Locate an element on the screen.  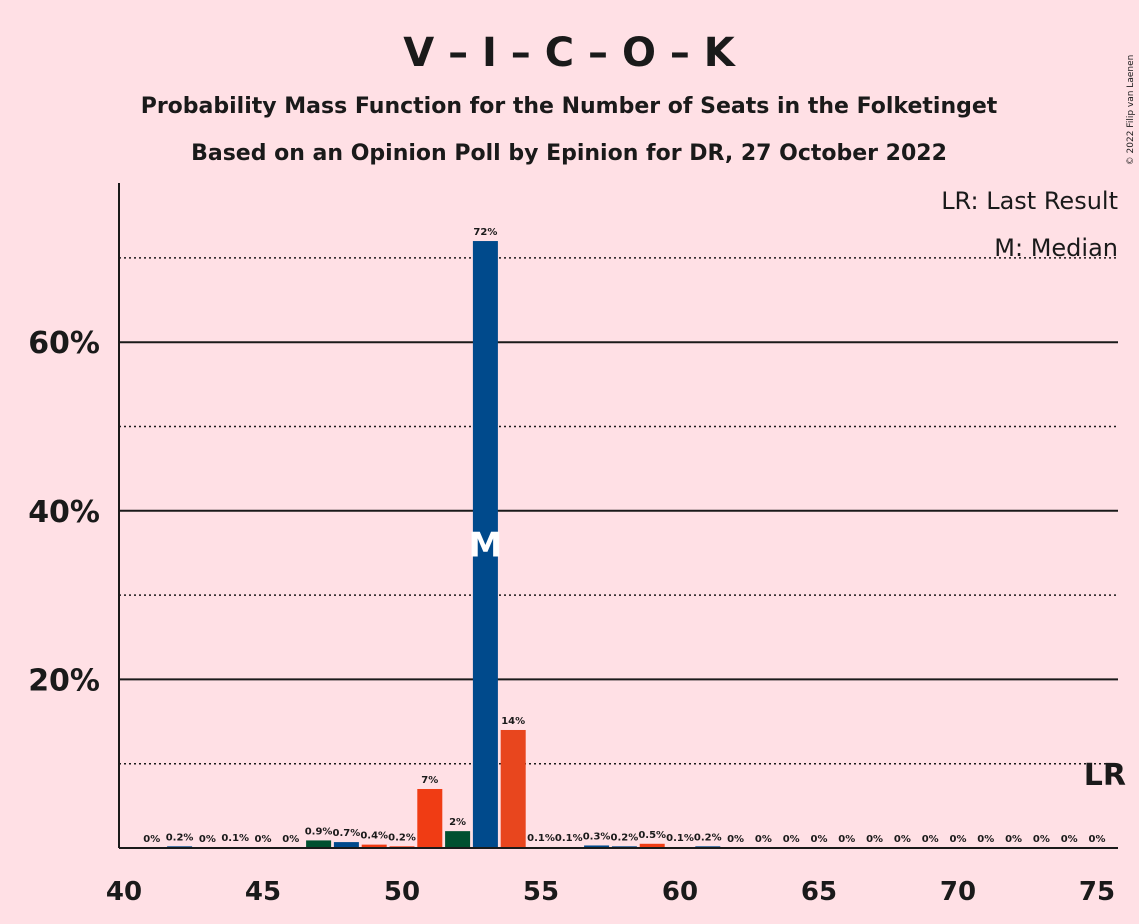
bar-label-seat-53: 72% is located at coordinates (485, 232).